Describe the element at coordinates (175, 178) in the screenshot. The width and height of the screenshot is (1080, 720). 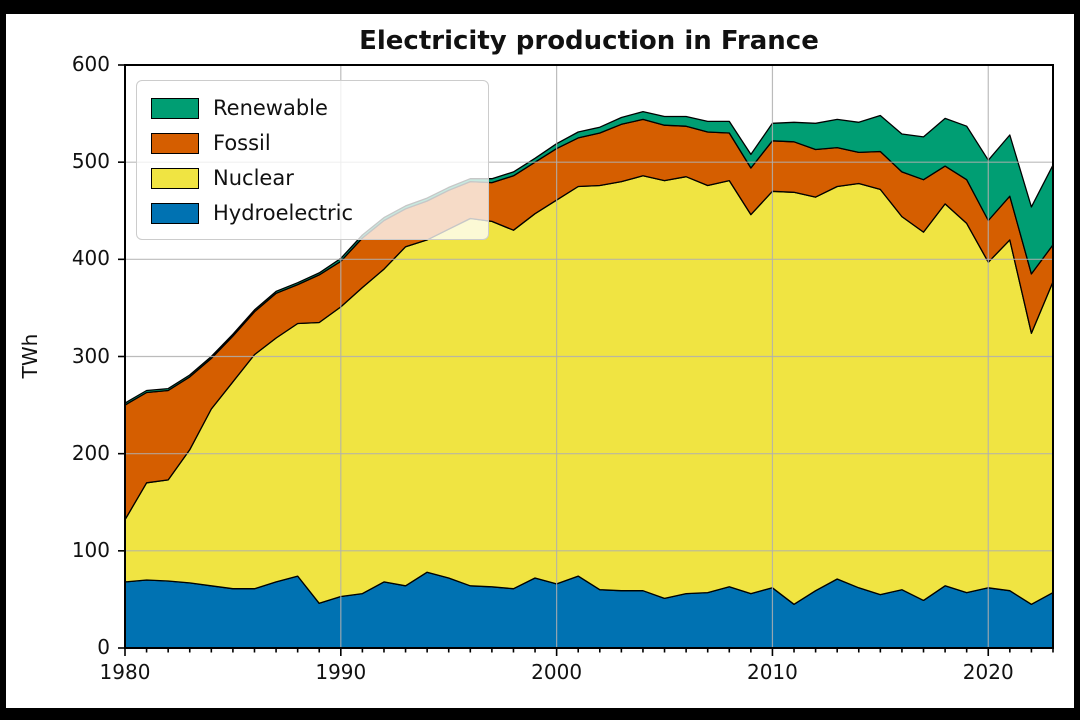
I see `nuclear-swatch-icon` at that location.